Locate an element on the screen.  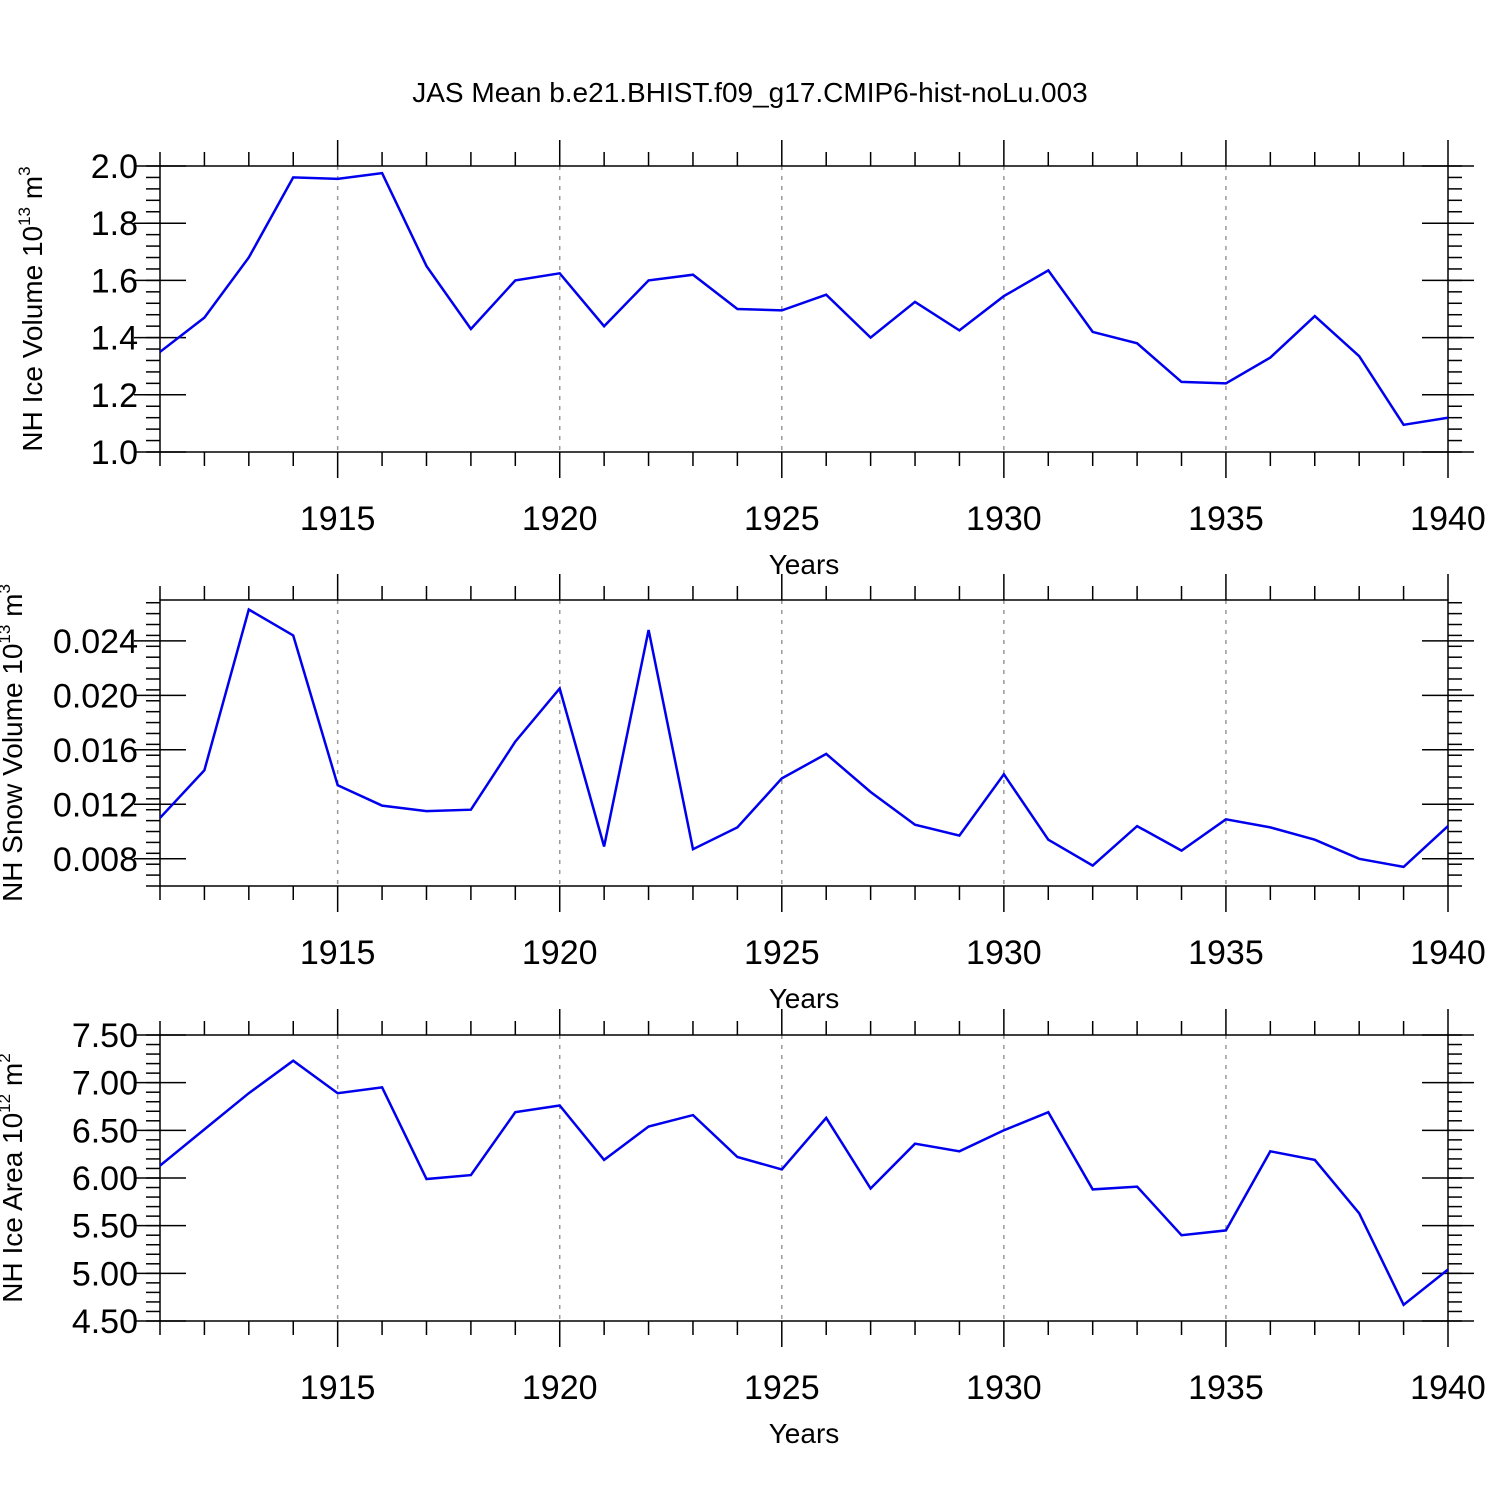
y-axis-label: NH Snow Volume 1013 m3 is located at coordinates (14, 743).